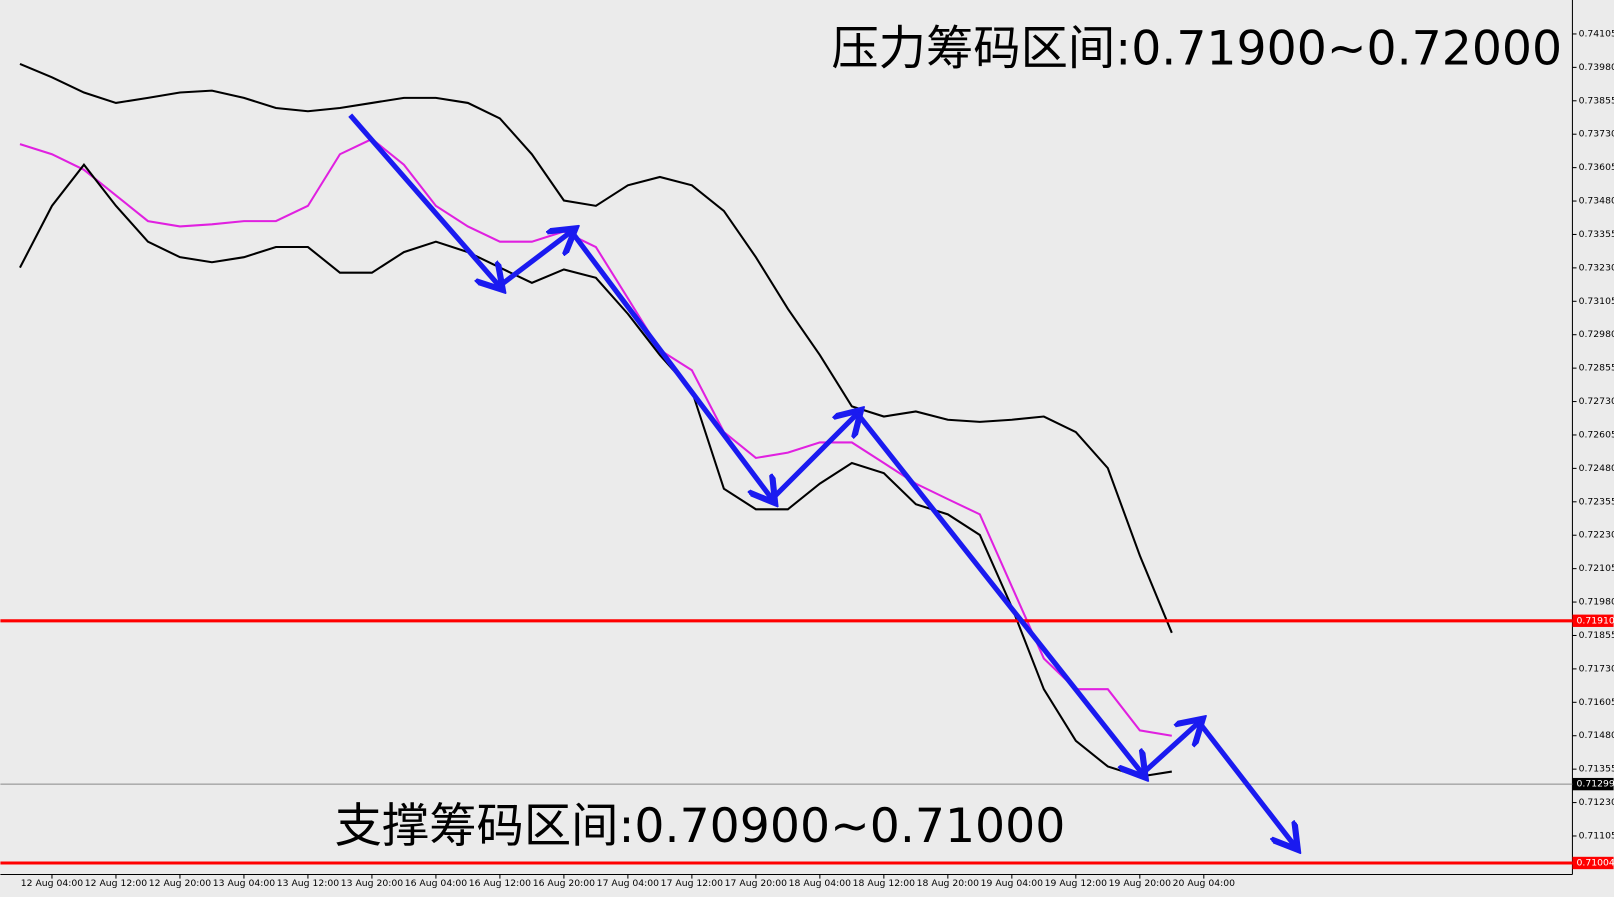 The image size is (1614, 897). I want to click on y-tick-label: 0.73605, so click(1596, 167).